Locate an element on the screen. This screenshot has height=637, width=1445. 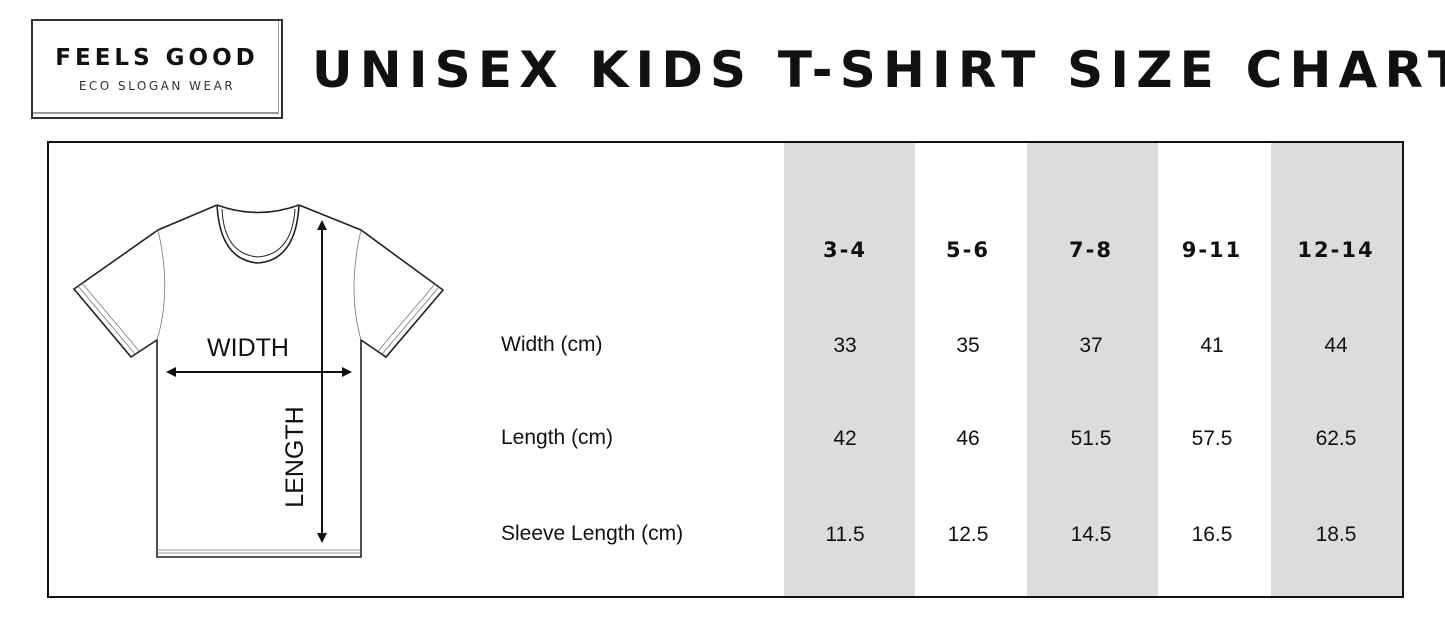
size-header: 12-14 is located at coordinates (1336, 250).